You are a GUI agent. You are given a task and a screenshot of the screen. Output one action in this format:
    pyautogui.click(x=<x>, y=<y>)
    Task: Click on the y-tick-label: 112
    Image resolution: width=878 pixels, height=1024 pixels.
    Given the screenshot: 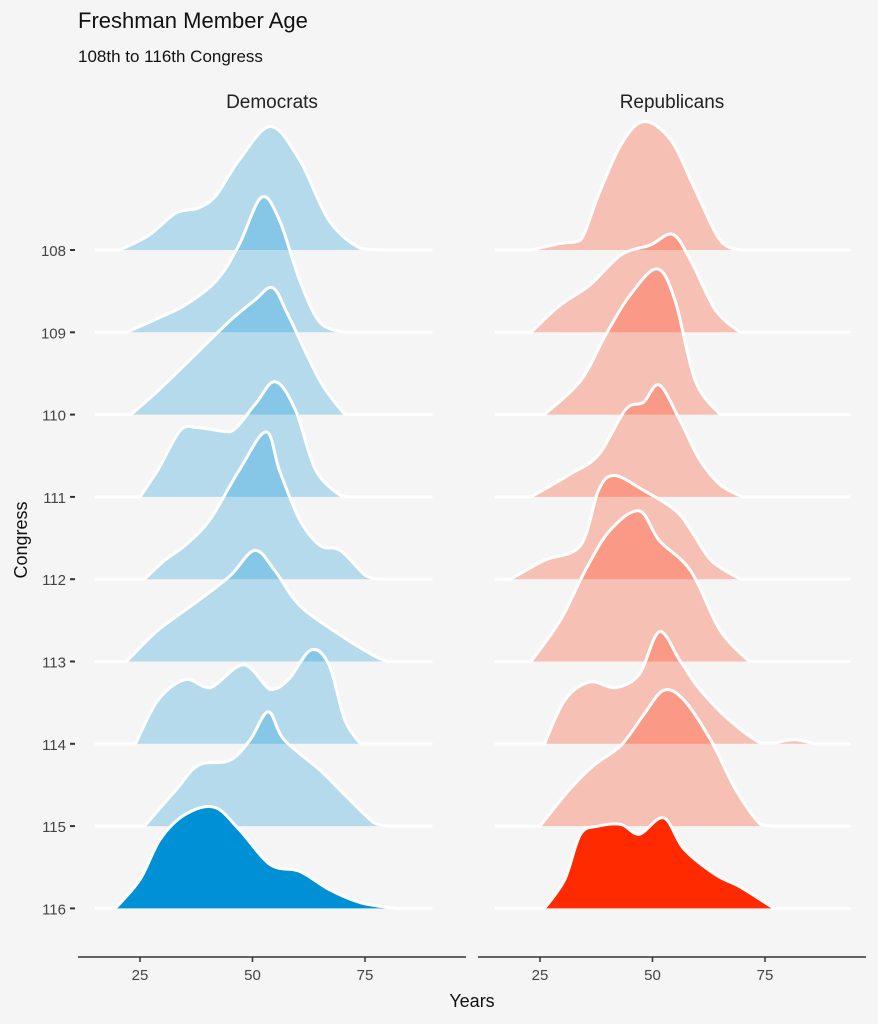 What is the action you would take?
    pyautogui.click(x=54, y=580)
    